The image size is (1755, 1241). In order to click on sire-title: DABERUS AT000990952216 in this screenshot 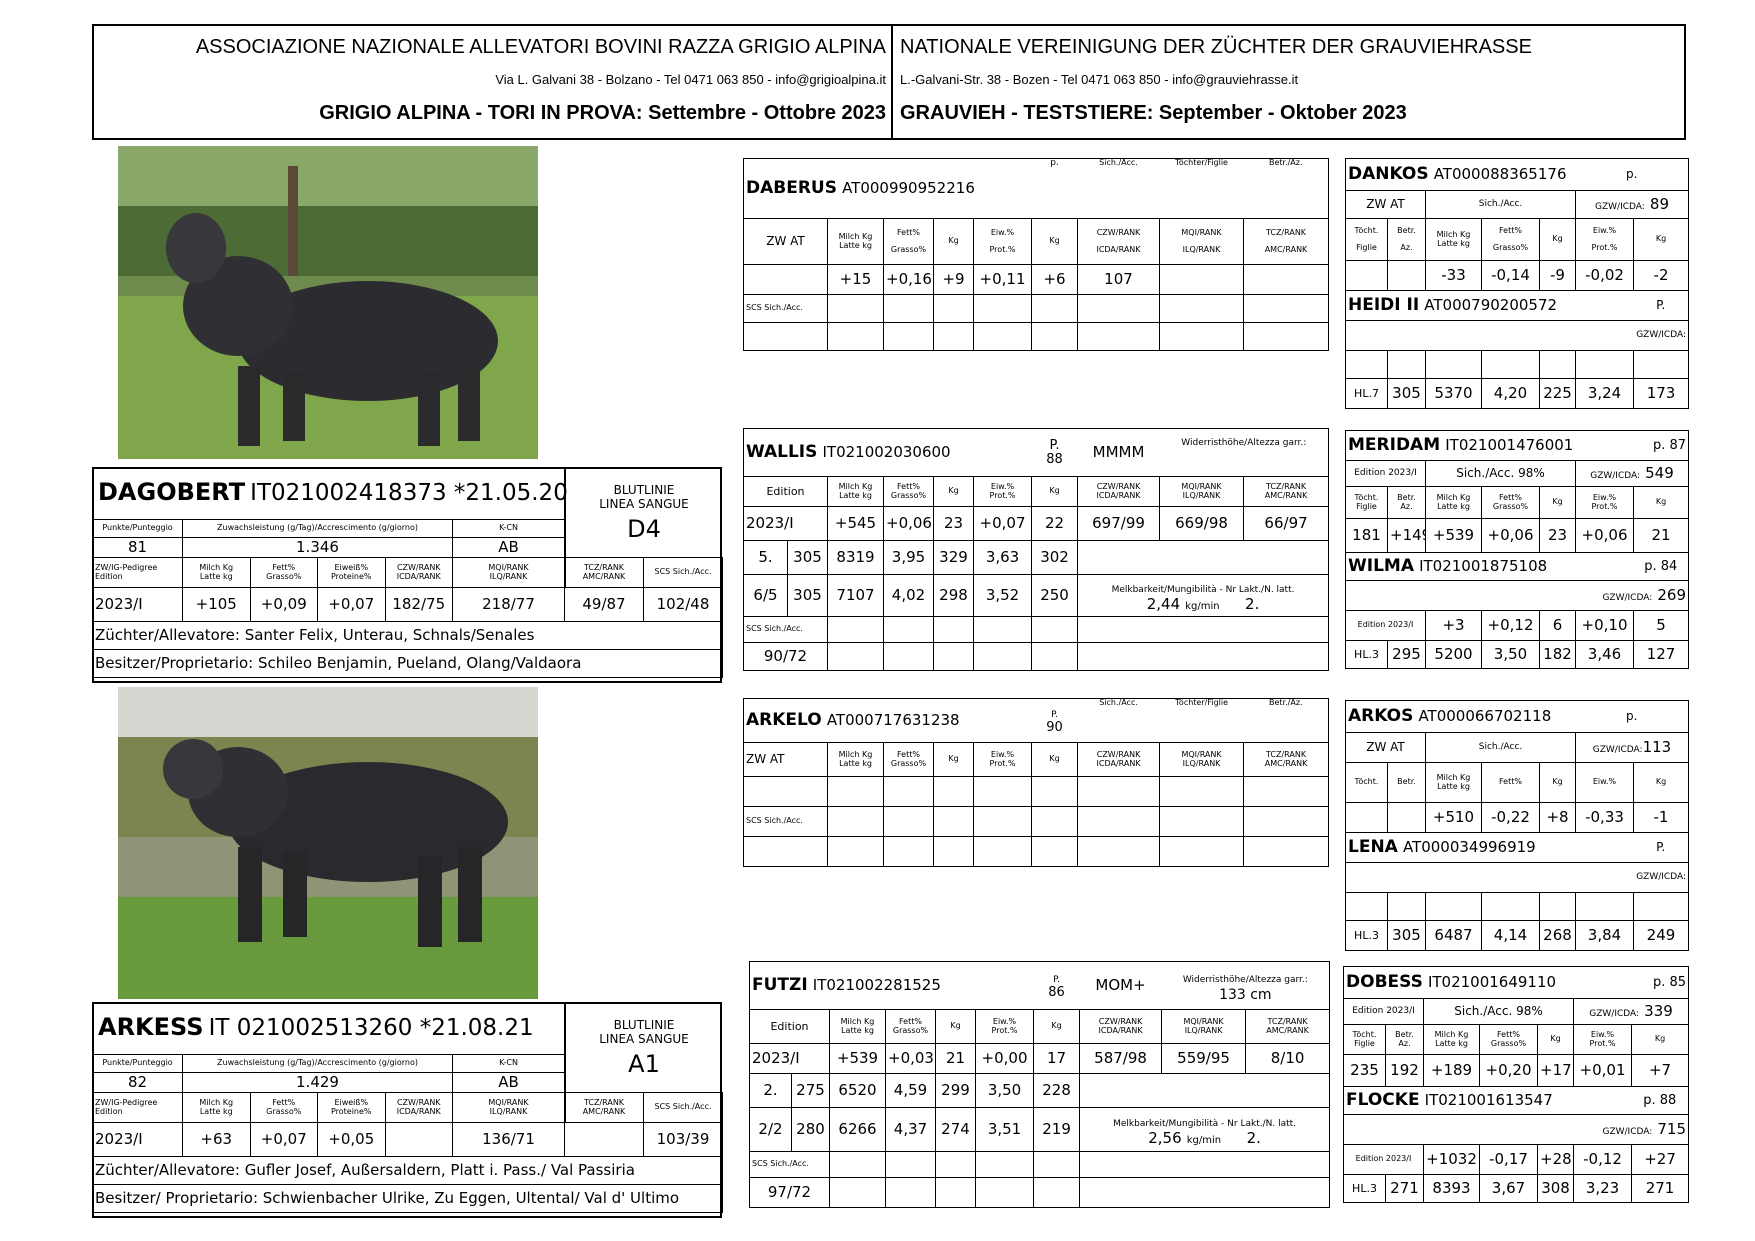, I will do `click(887, 188)`.